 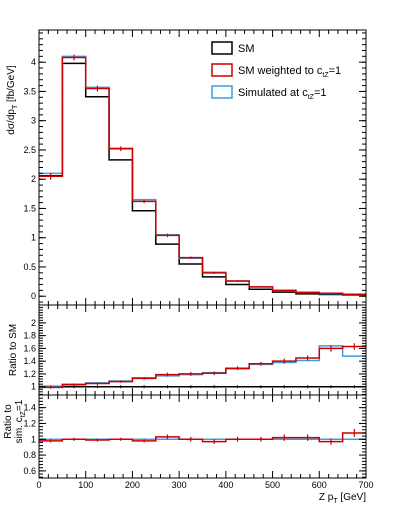 I want to click on x-tick-label: 100, so click(x=85, y=485).